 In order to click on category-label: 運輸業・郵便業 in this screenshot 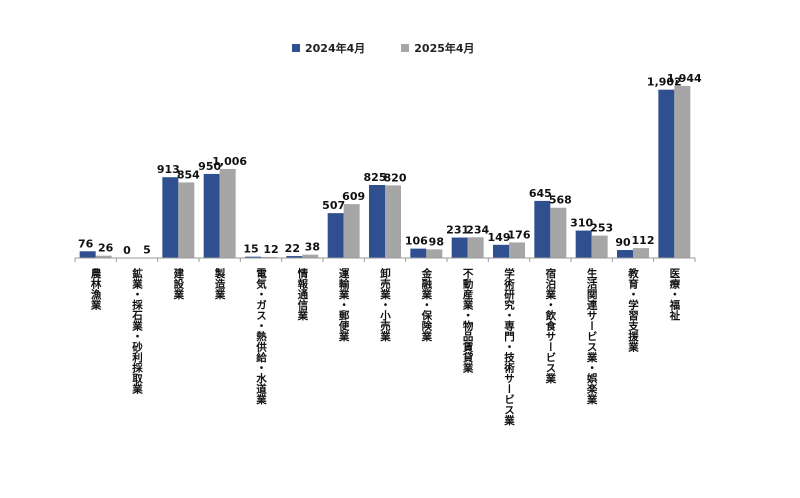, I will do `click(344, 305)`.